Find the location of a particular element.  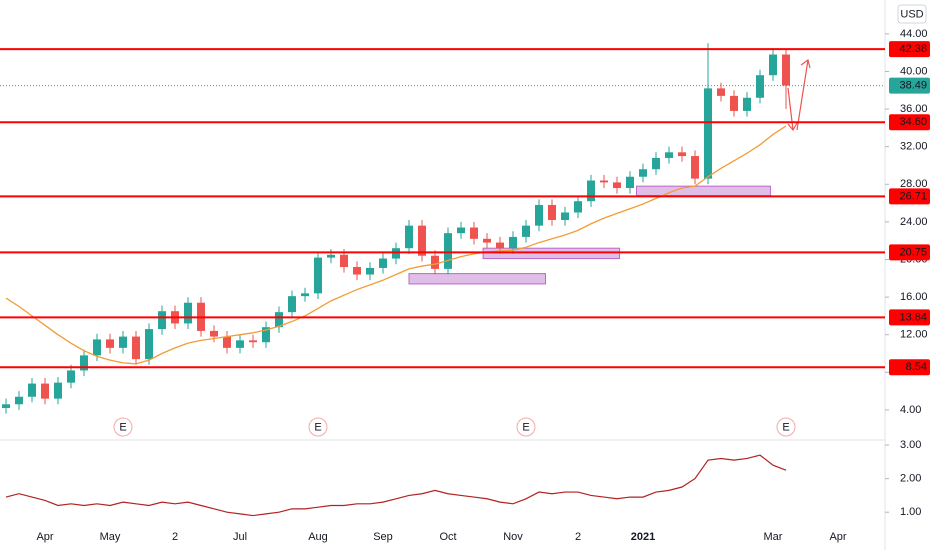

currency: USD is located at coordinates (911, 14).